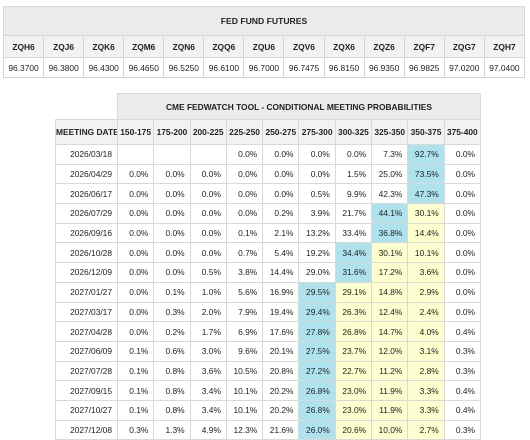 Image resolution: width=530 pixels, height=440 pixels. What do you see at coordinates (86, 331) in the screenshot?
I see `meeting-date: 2027/04/28` at bounding box center [86, 331].